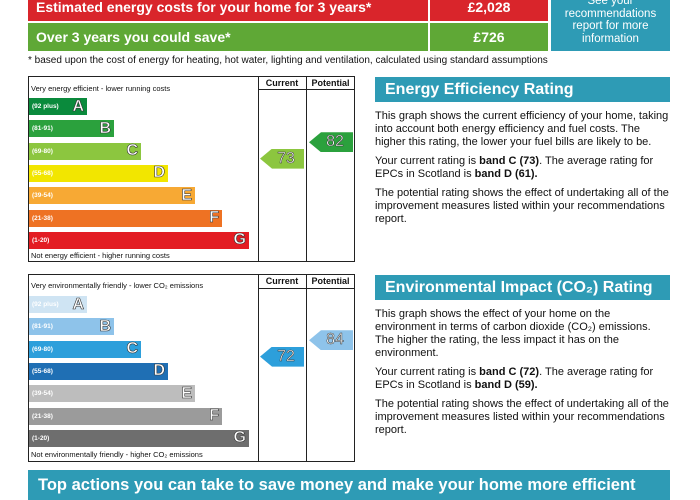 This screenshot has height=500, width=700. What do you see at coordinates (522, 89) in the screenshot?
I see `energy-panel-title: Energy Efficiency Rating` at bounding box center [522, 89].